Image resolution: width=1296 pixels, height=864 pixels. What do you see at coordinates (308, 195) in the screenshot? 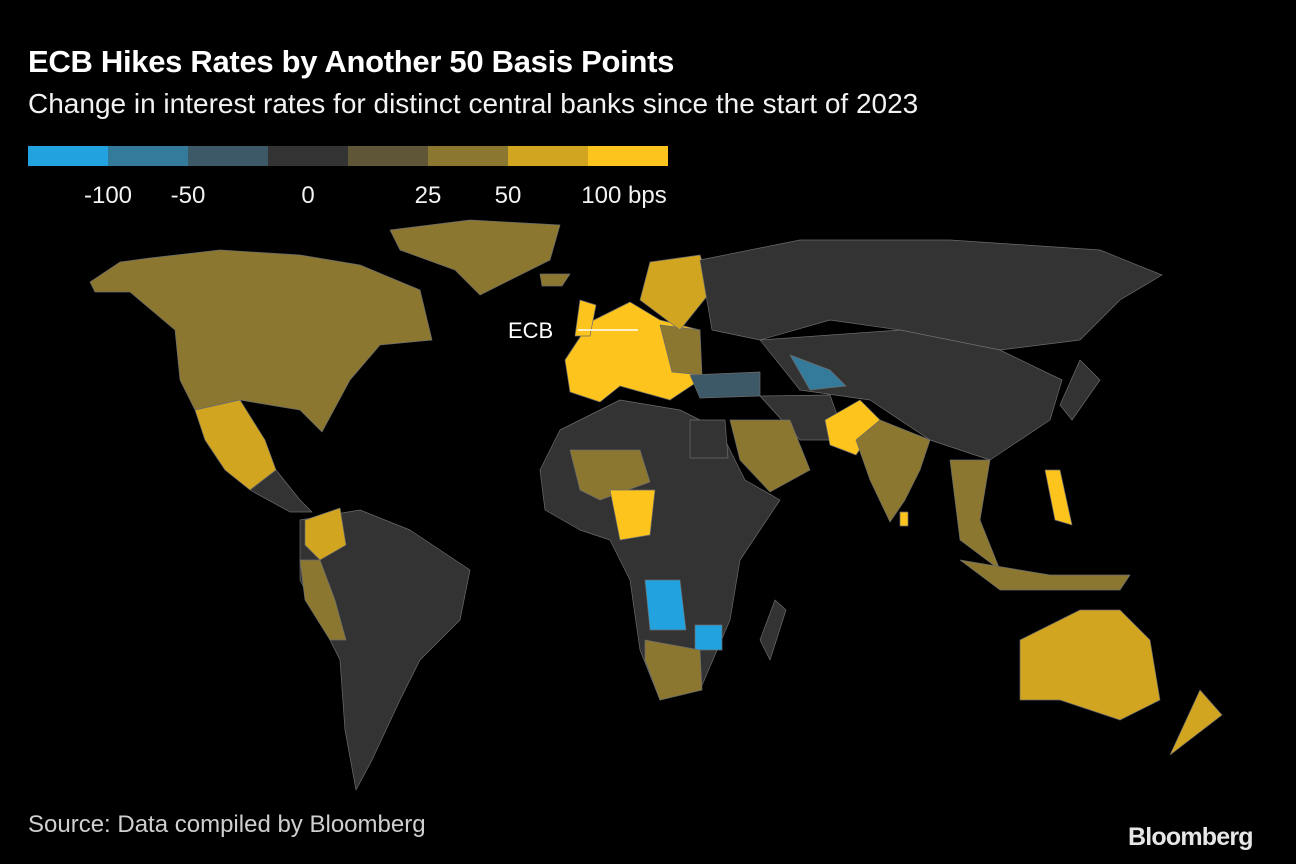
I see `legend-label: 0` at bounding box center [308, 195].